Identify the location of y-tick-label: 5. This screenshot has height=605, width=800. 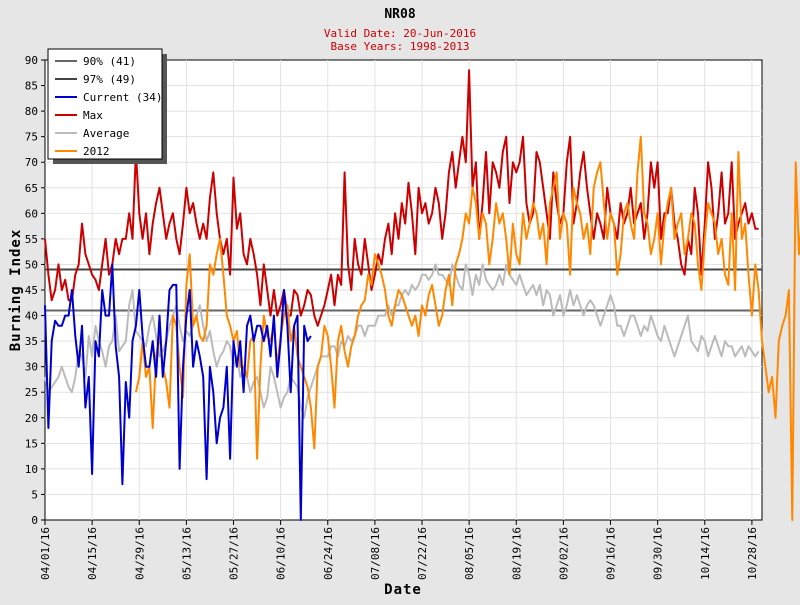
(34, 494).